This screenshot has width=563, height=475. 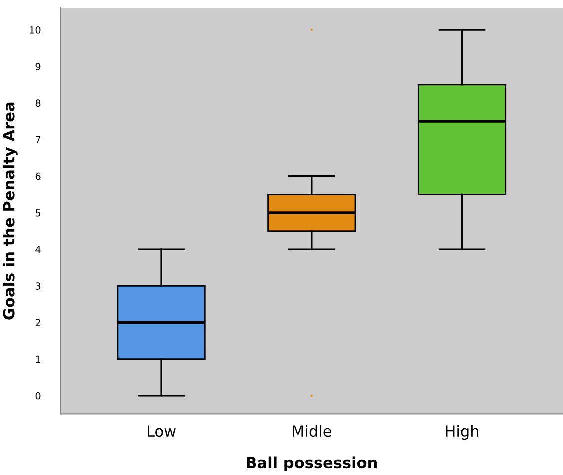 I want to click on x-tick-label: High, so click(x=462, y=432).